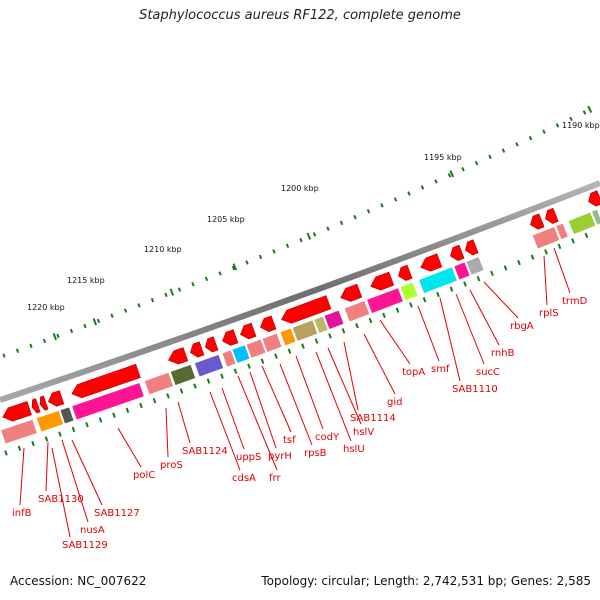 The image size is (600, 600). I want to click on gene-label: uppS, so click(248, 457).